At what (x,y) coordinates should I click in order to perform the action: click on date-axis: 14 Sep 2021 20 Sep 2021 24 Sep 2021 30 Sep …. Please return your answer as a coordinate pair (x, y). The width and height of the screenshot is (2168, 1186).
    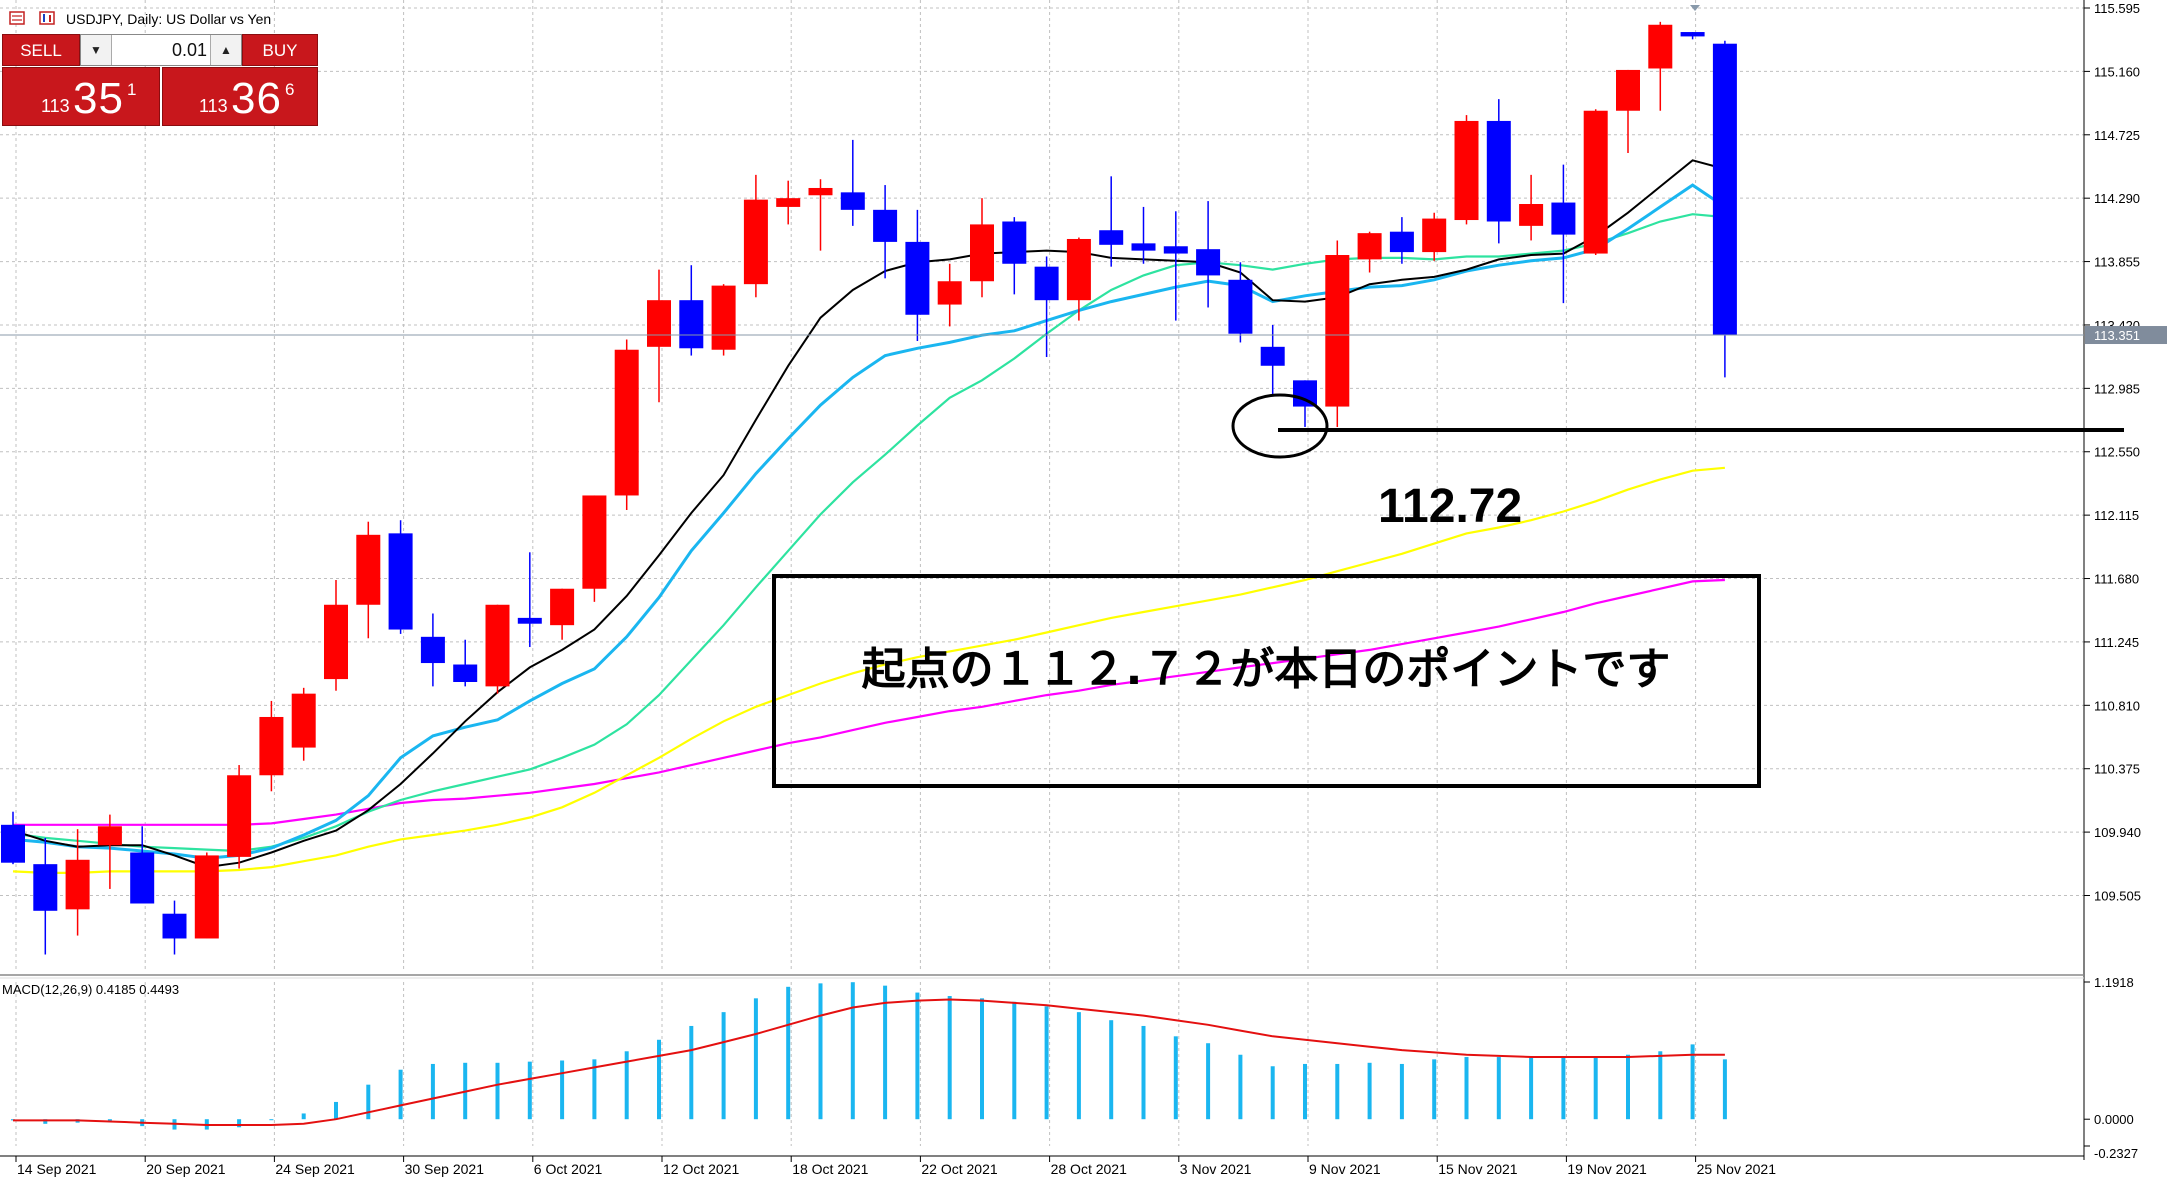
    Looking at the image, I should click on (895, 1166).